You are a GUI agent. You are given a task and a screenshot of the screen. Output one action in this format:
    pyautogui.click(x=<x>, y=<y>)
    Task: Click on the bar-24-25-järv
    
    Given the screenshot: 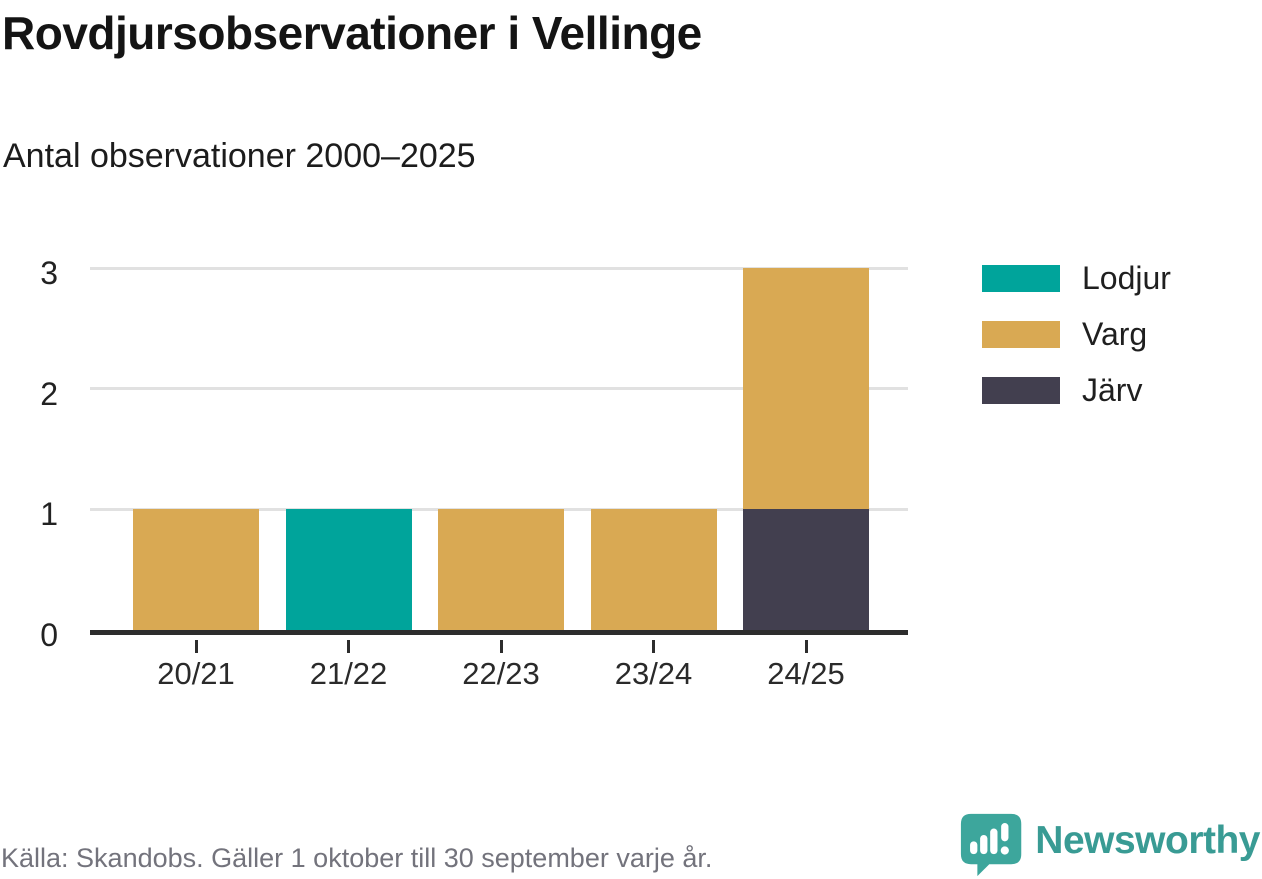 What is the action you would take?
    pyautogui.click(x=806, y=569)
    